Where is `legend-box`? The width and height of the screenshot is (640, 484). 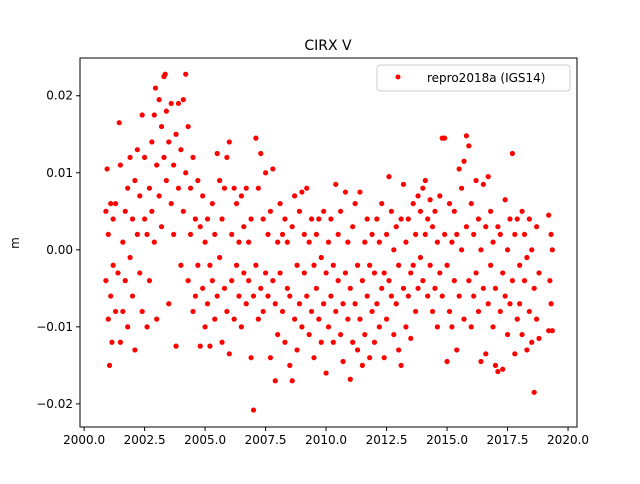
legend-box is located at coordinates (473, 78).